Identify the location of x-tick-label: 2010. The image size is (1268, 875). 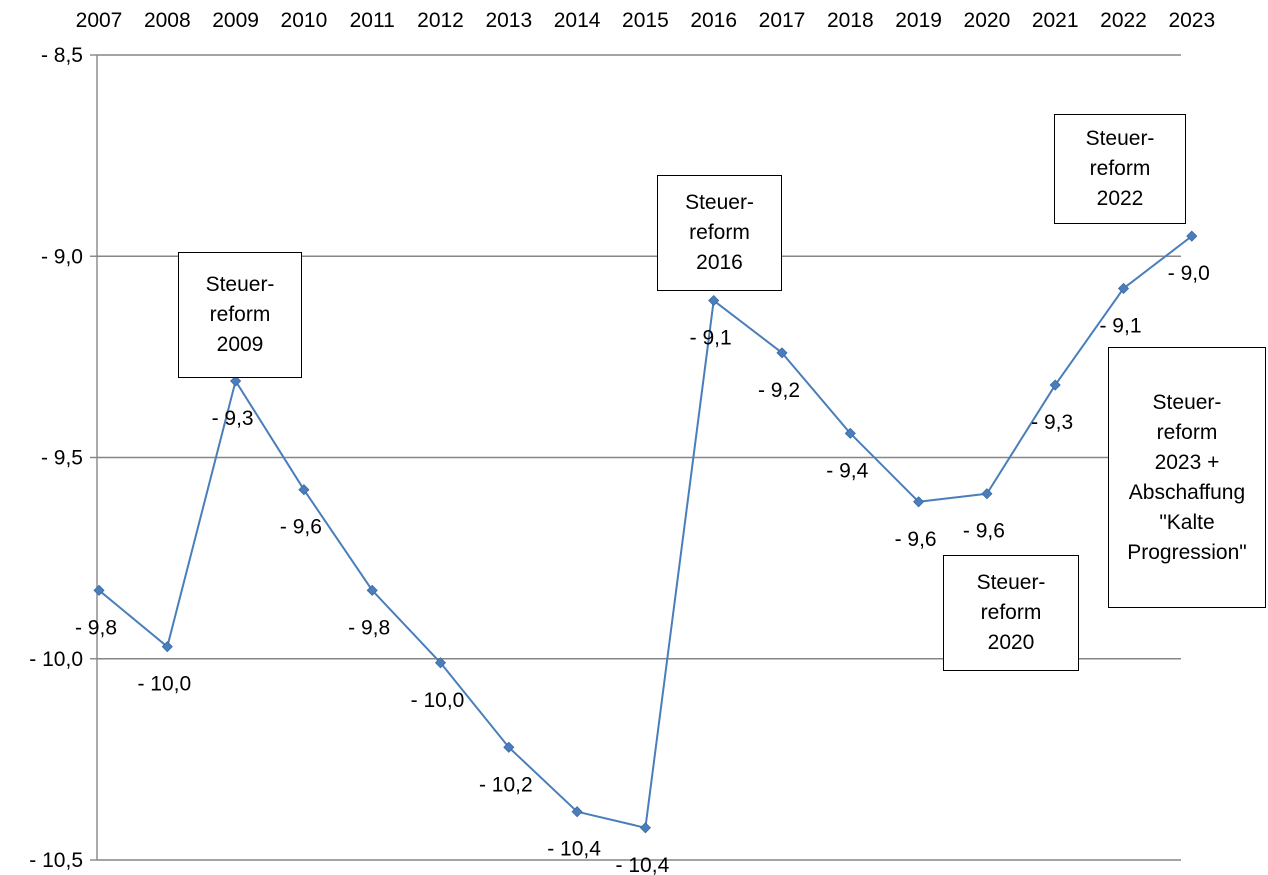
(304, 20).